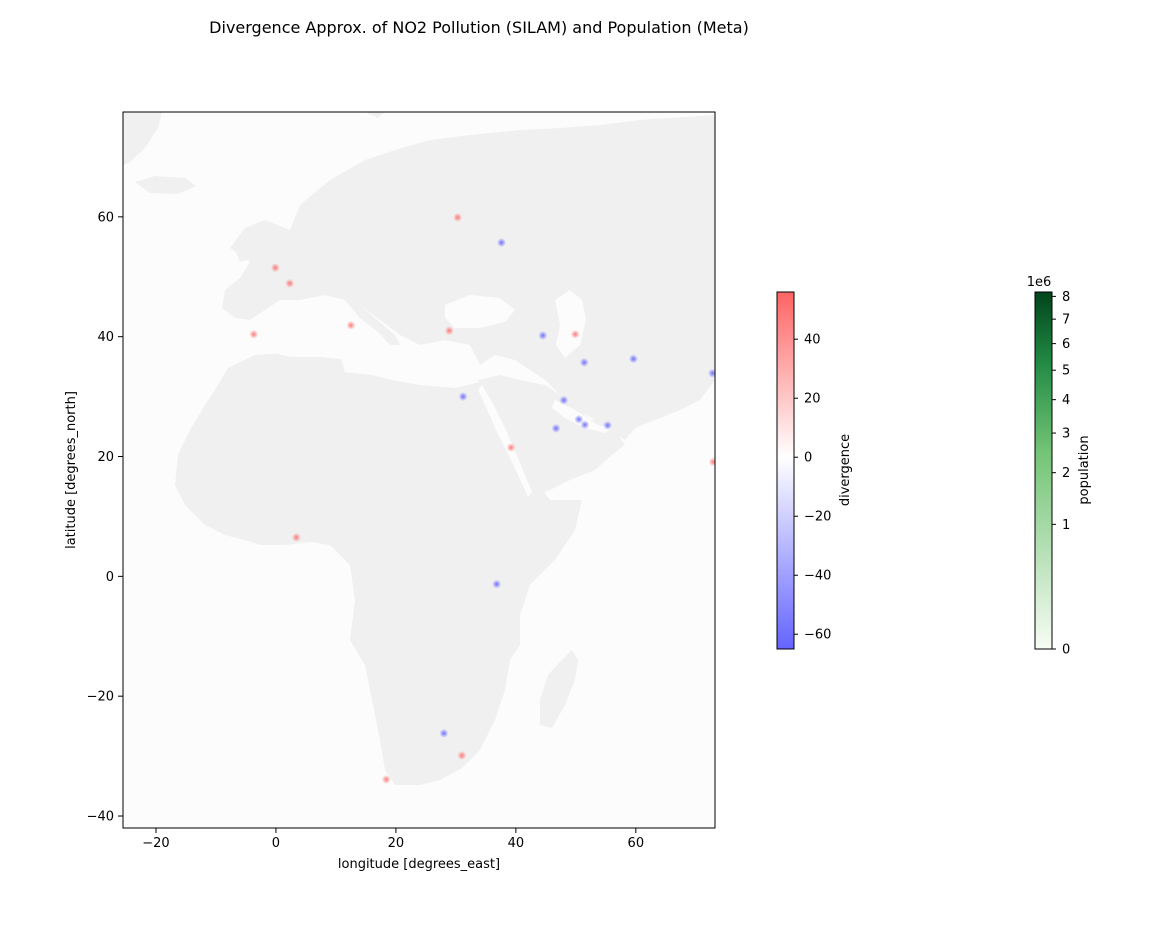 This screenshot has height=930, width=1157. Describe the element at coordinates (265, 248) in the screenshot. I see `land-uk` at that location.